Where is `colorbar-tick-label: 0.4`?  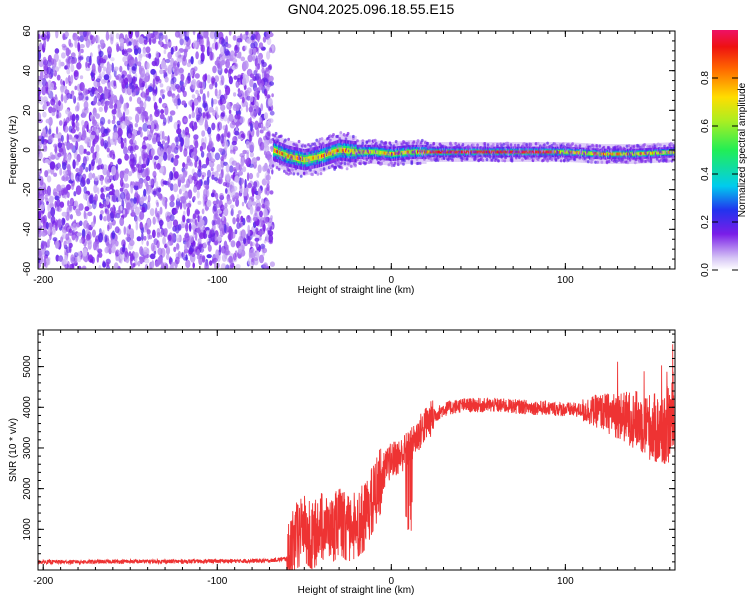
colorbar-tick-label: 0.4 is located at coordinates (705, 174).